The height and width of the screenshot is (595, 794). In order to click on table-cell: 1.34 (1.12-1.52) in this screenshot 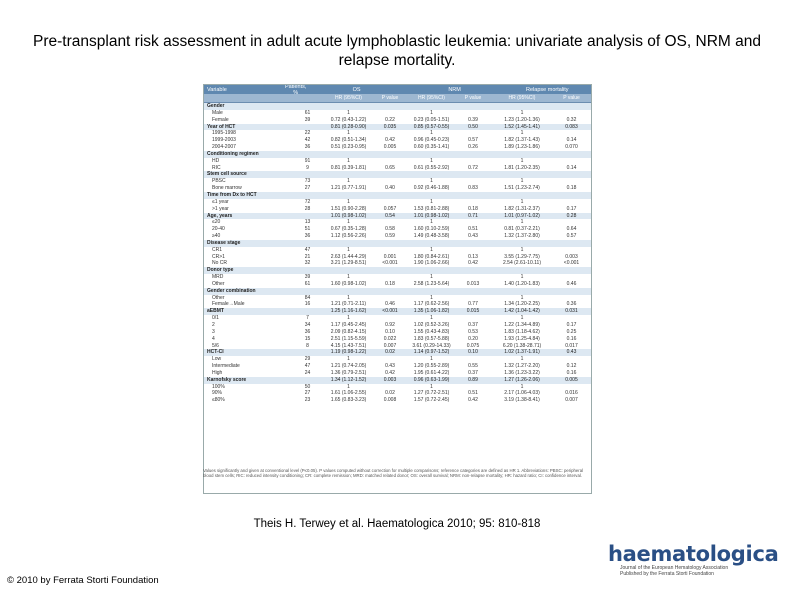, I will do `click(348, 379)`.